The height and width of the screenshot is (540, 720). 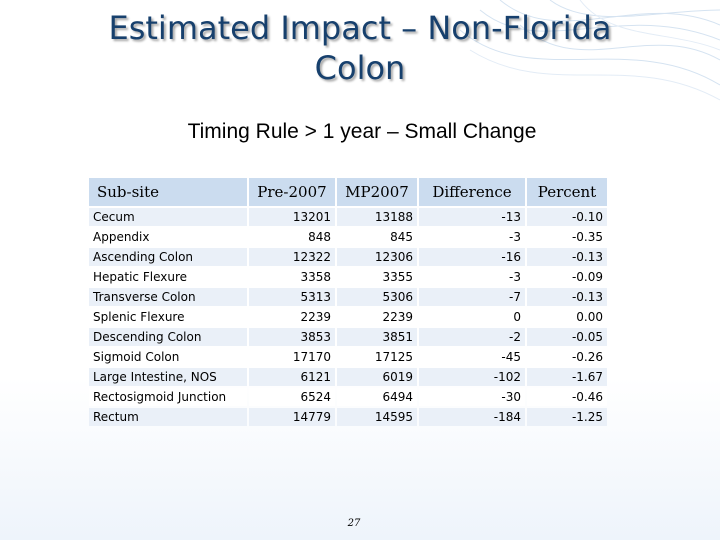 I want to click on cell-sub-site: Splenic Flexure, so click(x=168, y=317).